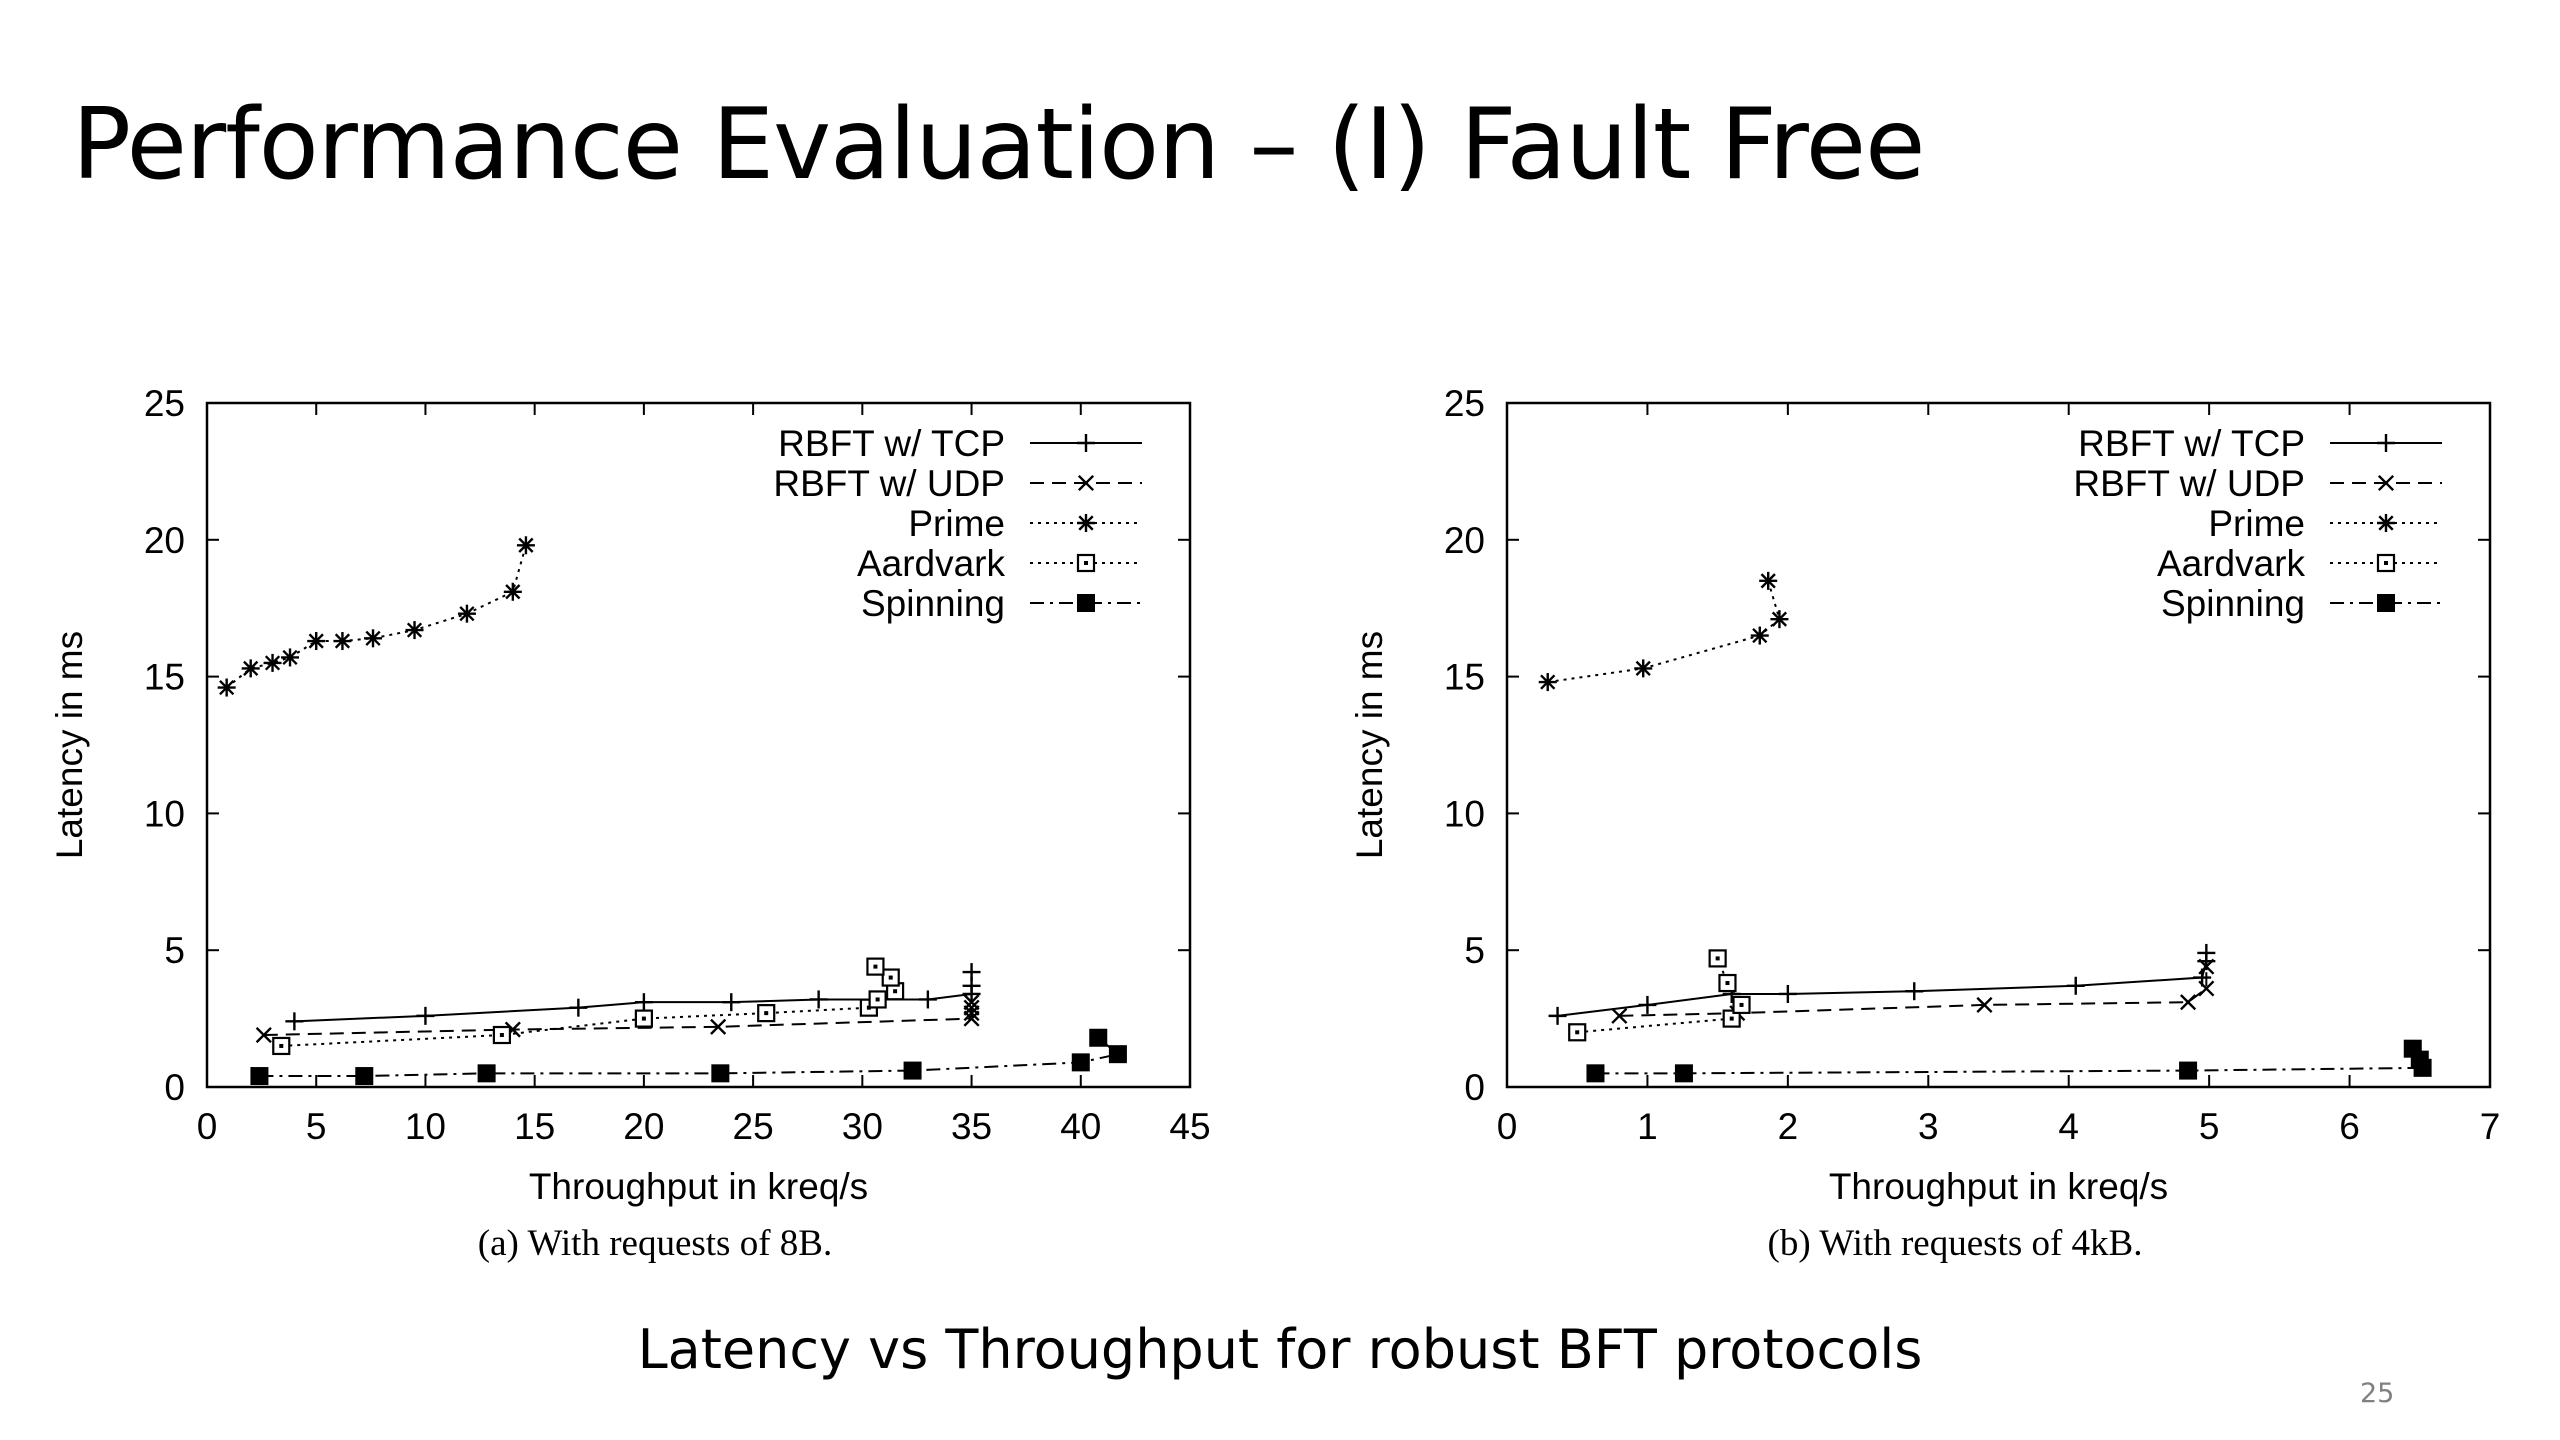 Image resolution: width=2560 pixels, height=1440 pixels. I want to click on chart-a-x-axis-label: Throughput in kreq/s, so click(698, 1186).